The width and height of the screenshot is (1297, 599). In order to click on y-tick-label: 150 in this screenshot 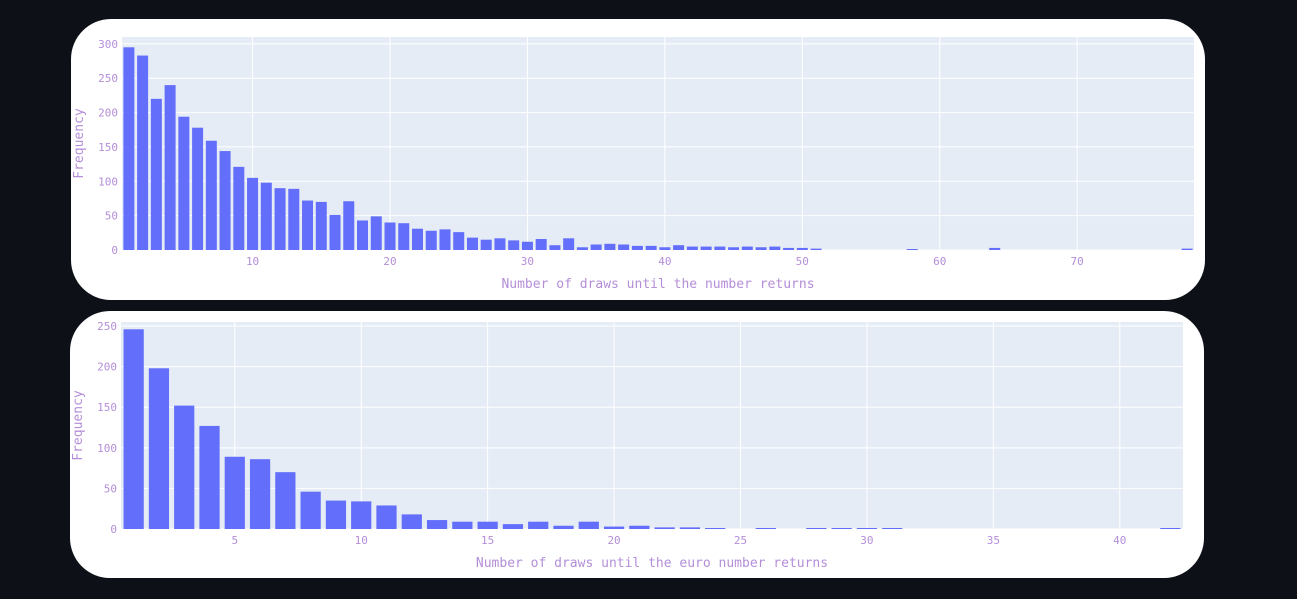, I will do `click(107, 407)`.